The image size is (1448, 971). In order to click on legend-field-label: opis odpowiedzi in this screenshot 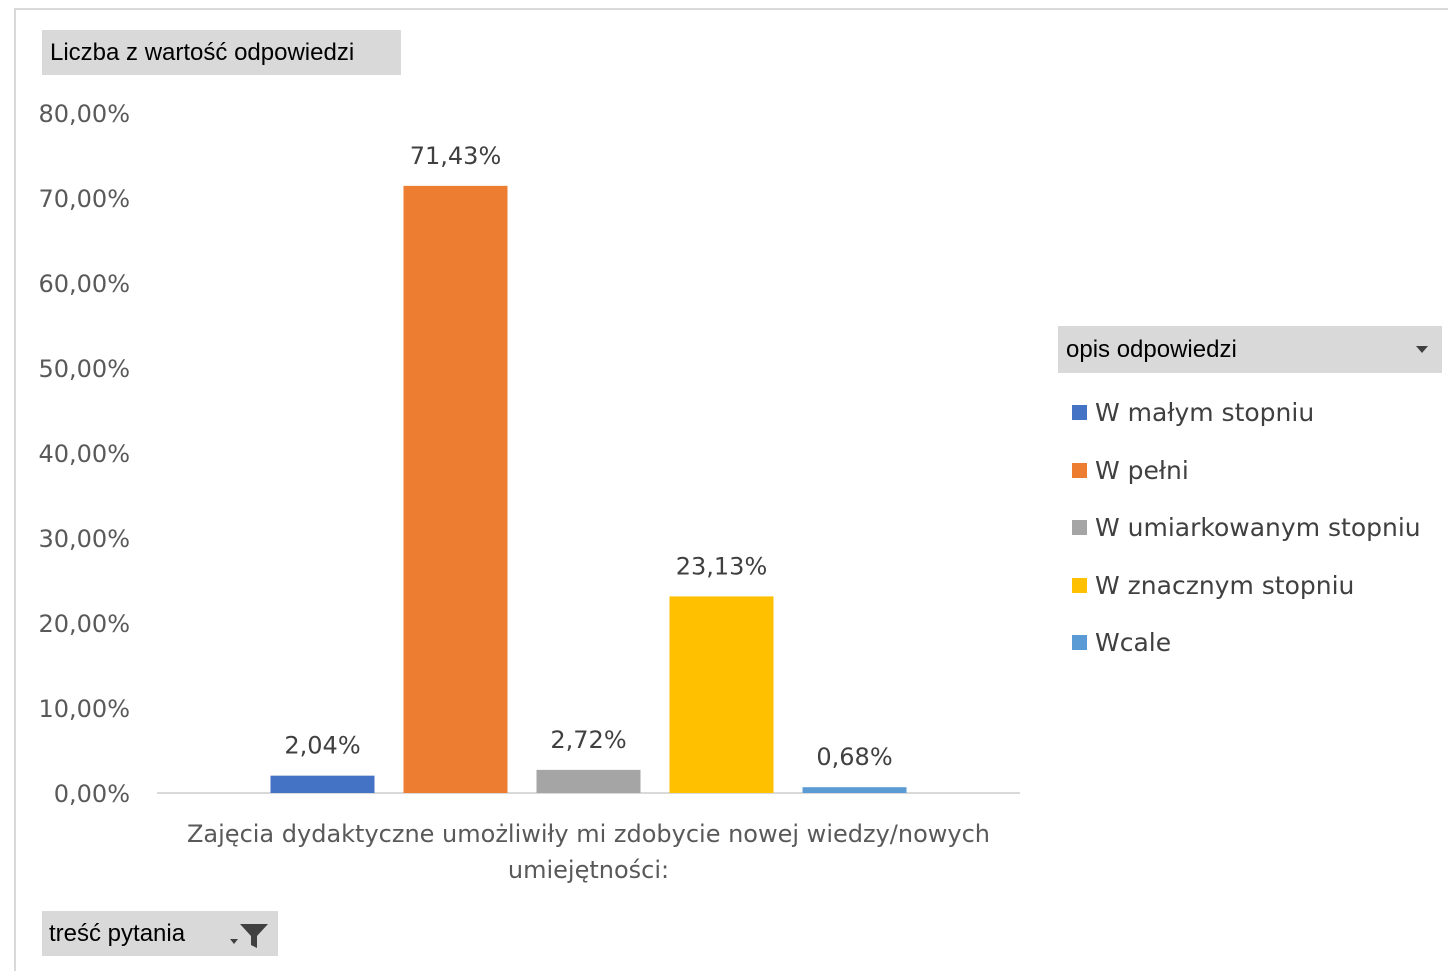, I will do `click(1151, 349)`.